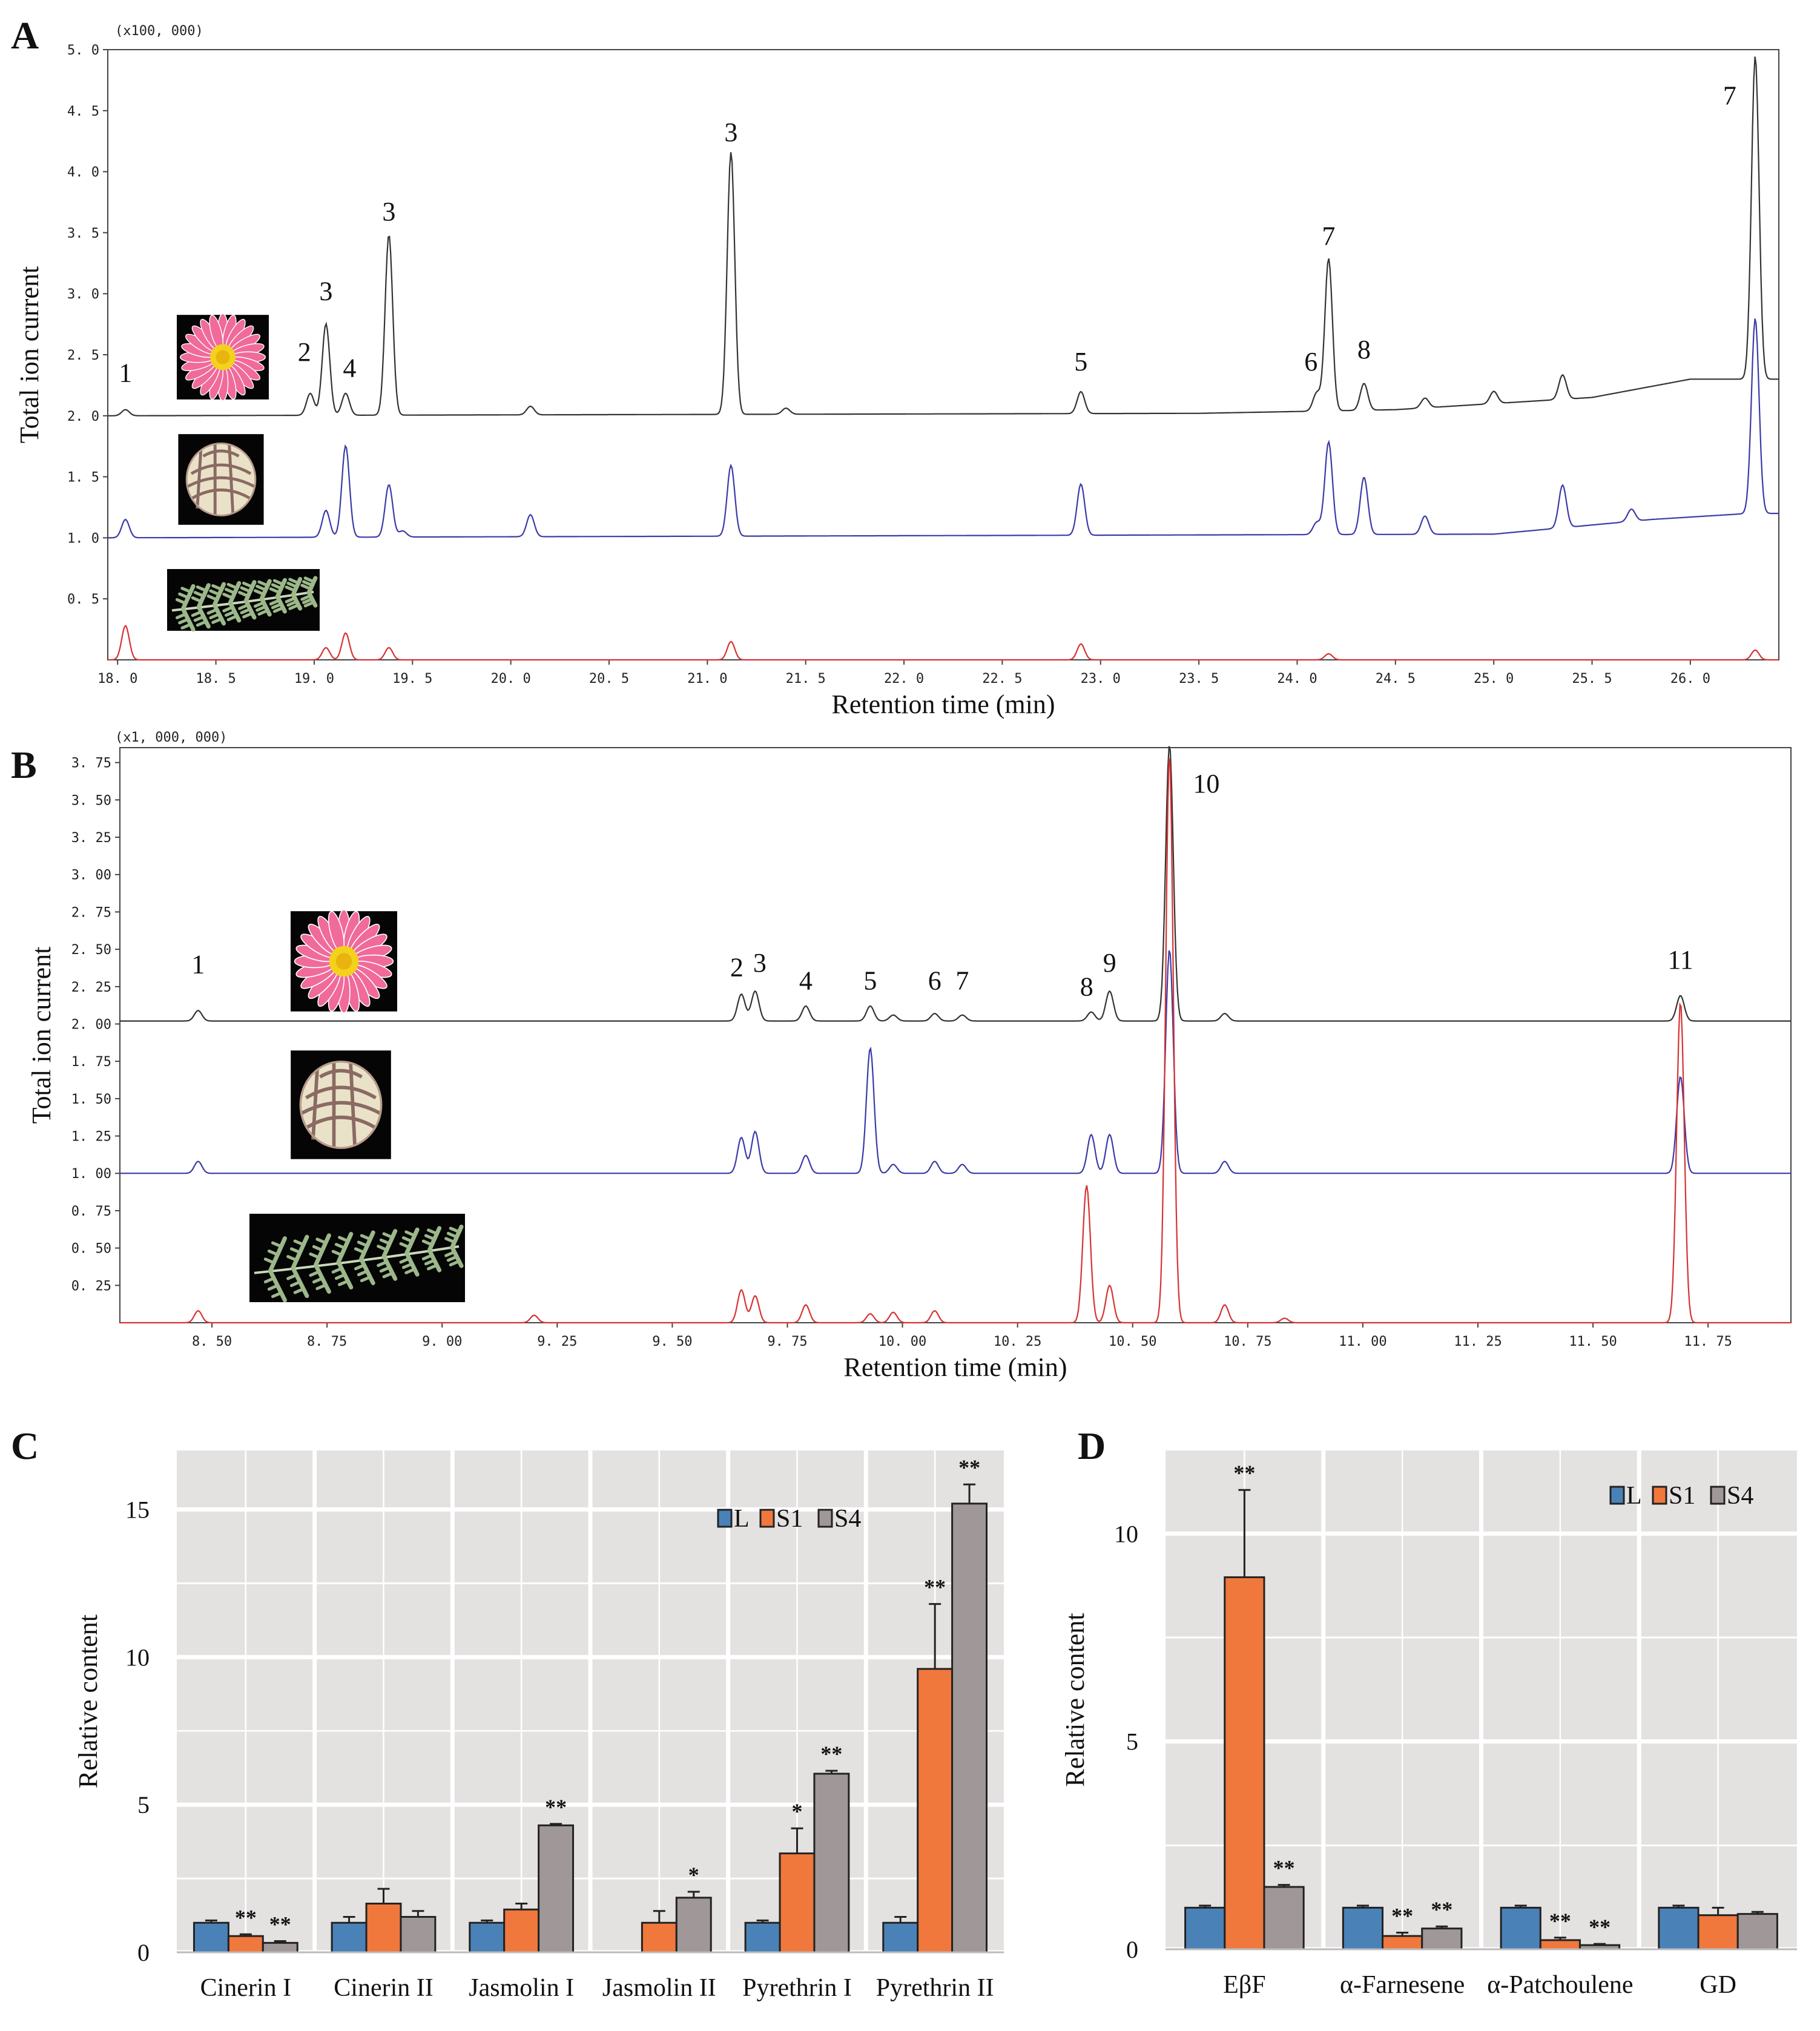  What do you see at coordinates (91, 1174) in the screenshot?
I see `y-tick-label: 1. 00` at bounding box center [91, 1174].